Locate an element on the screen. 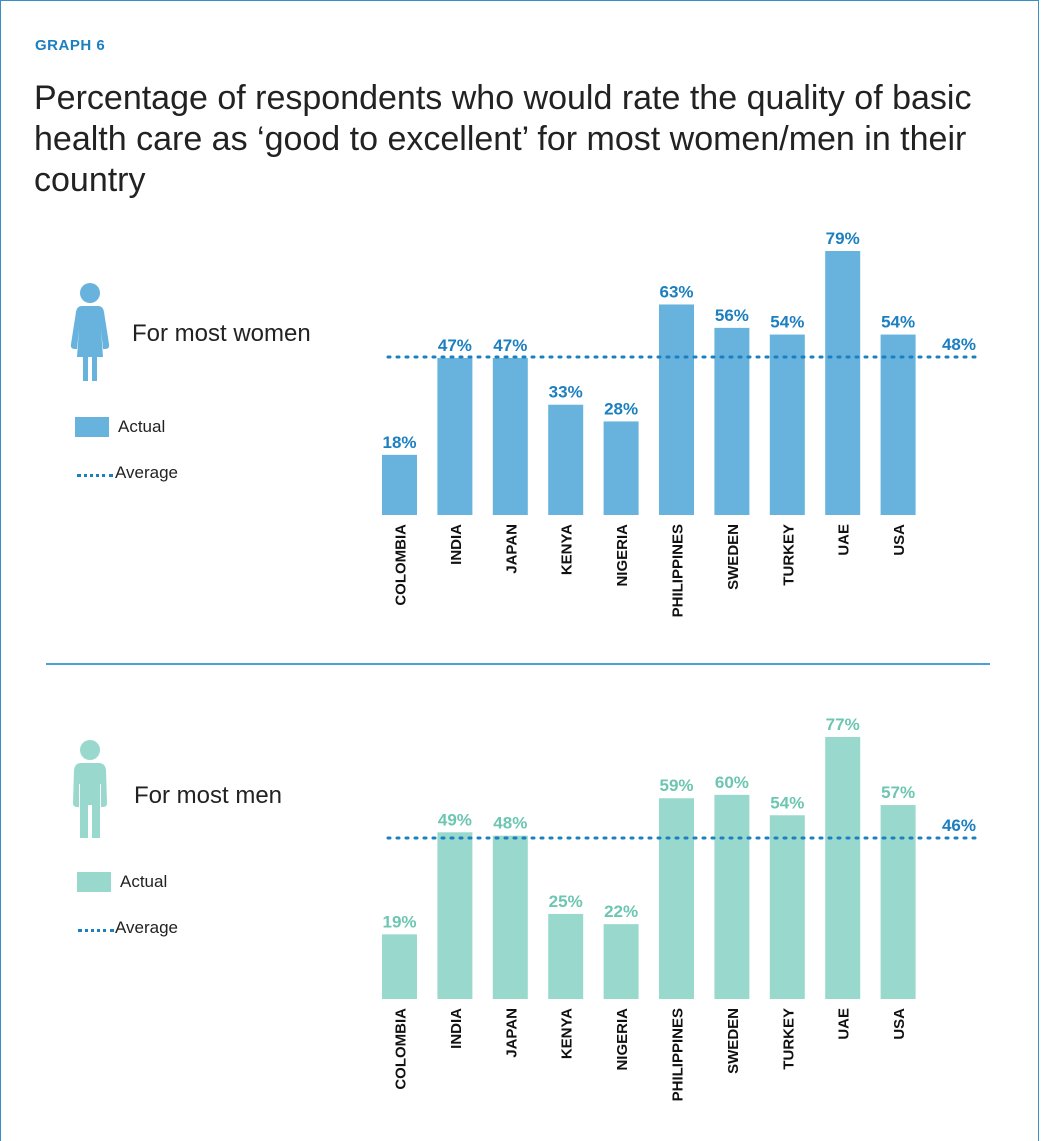 This screenshot has width=1041, height=1141. men-value-label: 57% is located at coordinates (898, 792).